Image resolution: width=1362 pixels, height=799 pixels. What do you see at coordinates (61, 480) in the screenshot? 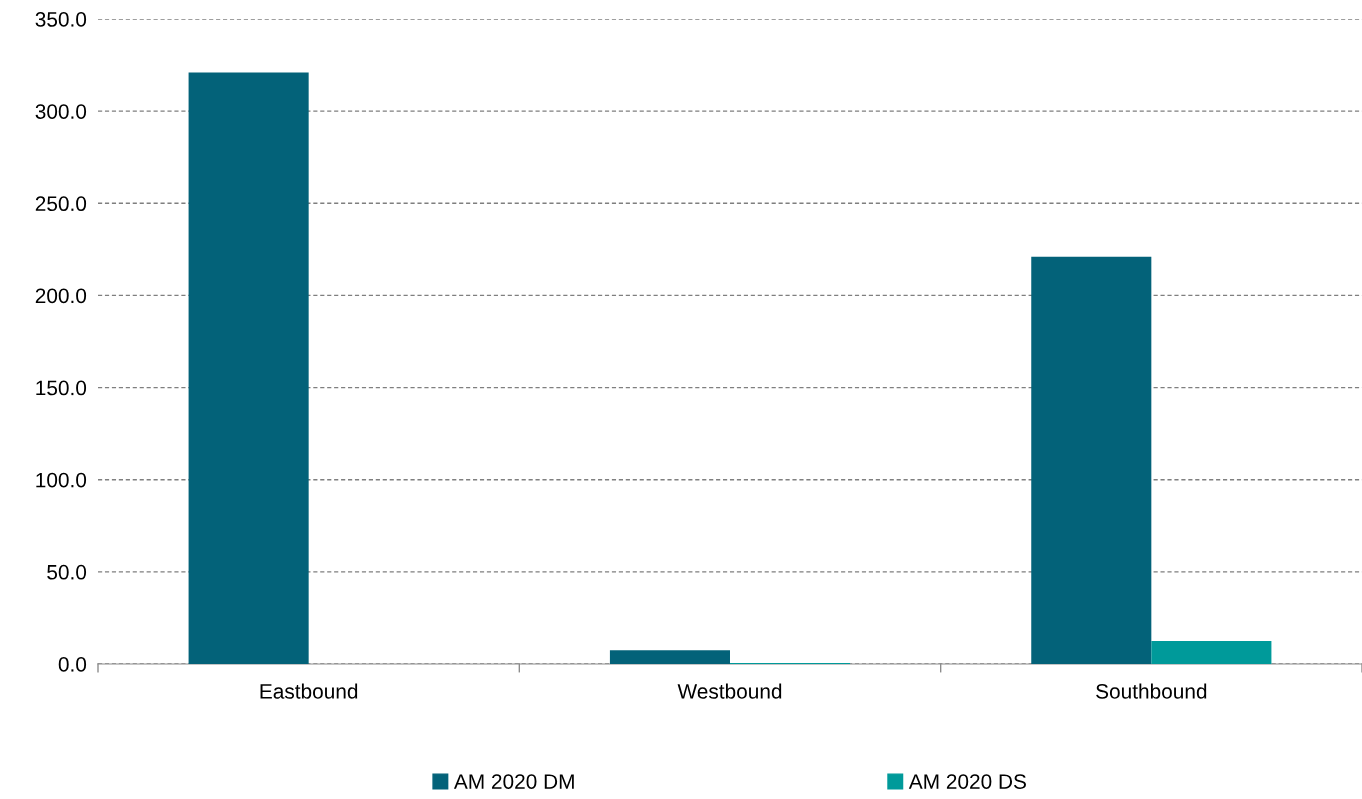
I see `y-tick-label: 100.0` at bounding box center [61, 480].